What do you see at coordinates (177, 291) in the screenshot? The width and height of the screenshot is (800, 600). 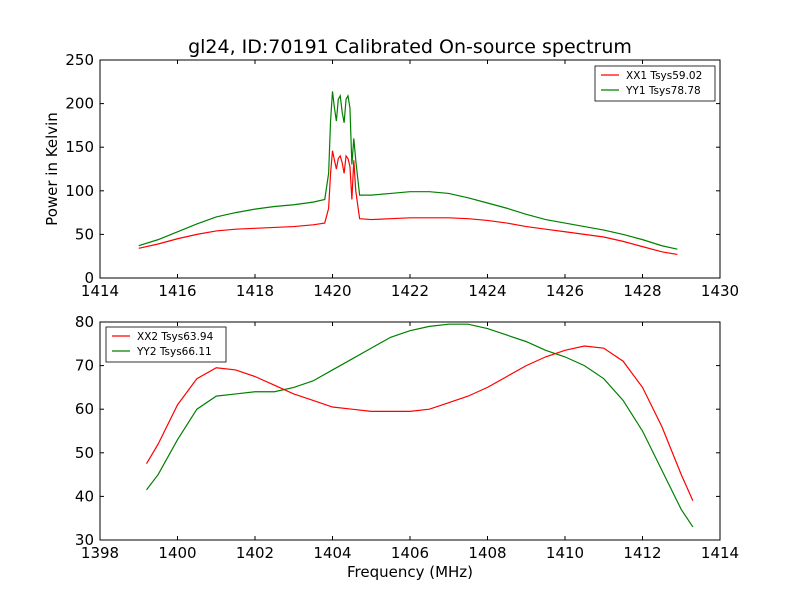 I see `x-tick-label: 1416` at bounding box center [177, 291].